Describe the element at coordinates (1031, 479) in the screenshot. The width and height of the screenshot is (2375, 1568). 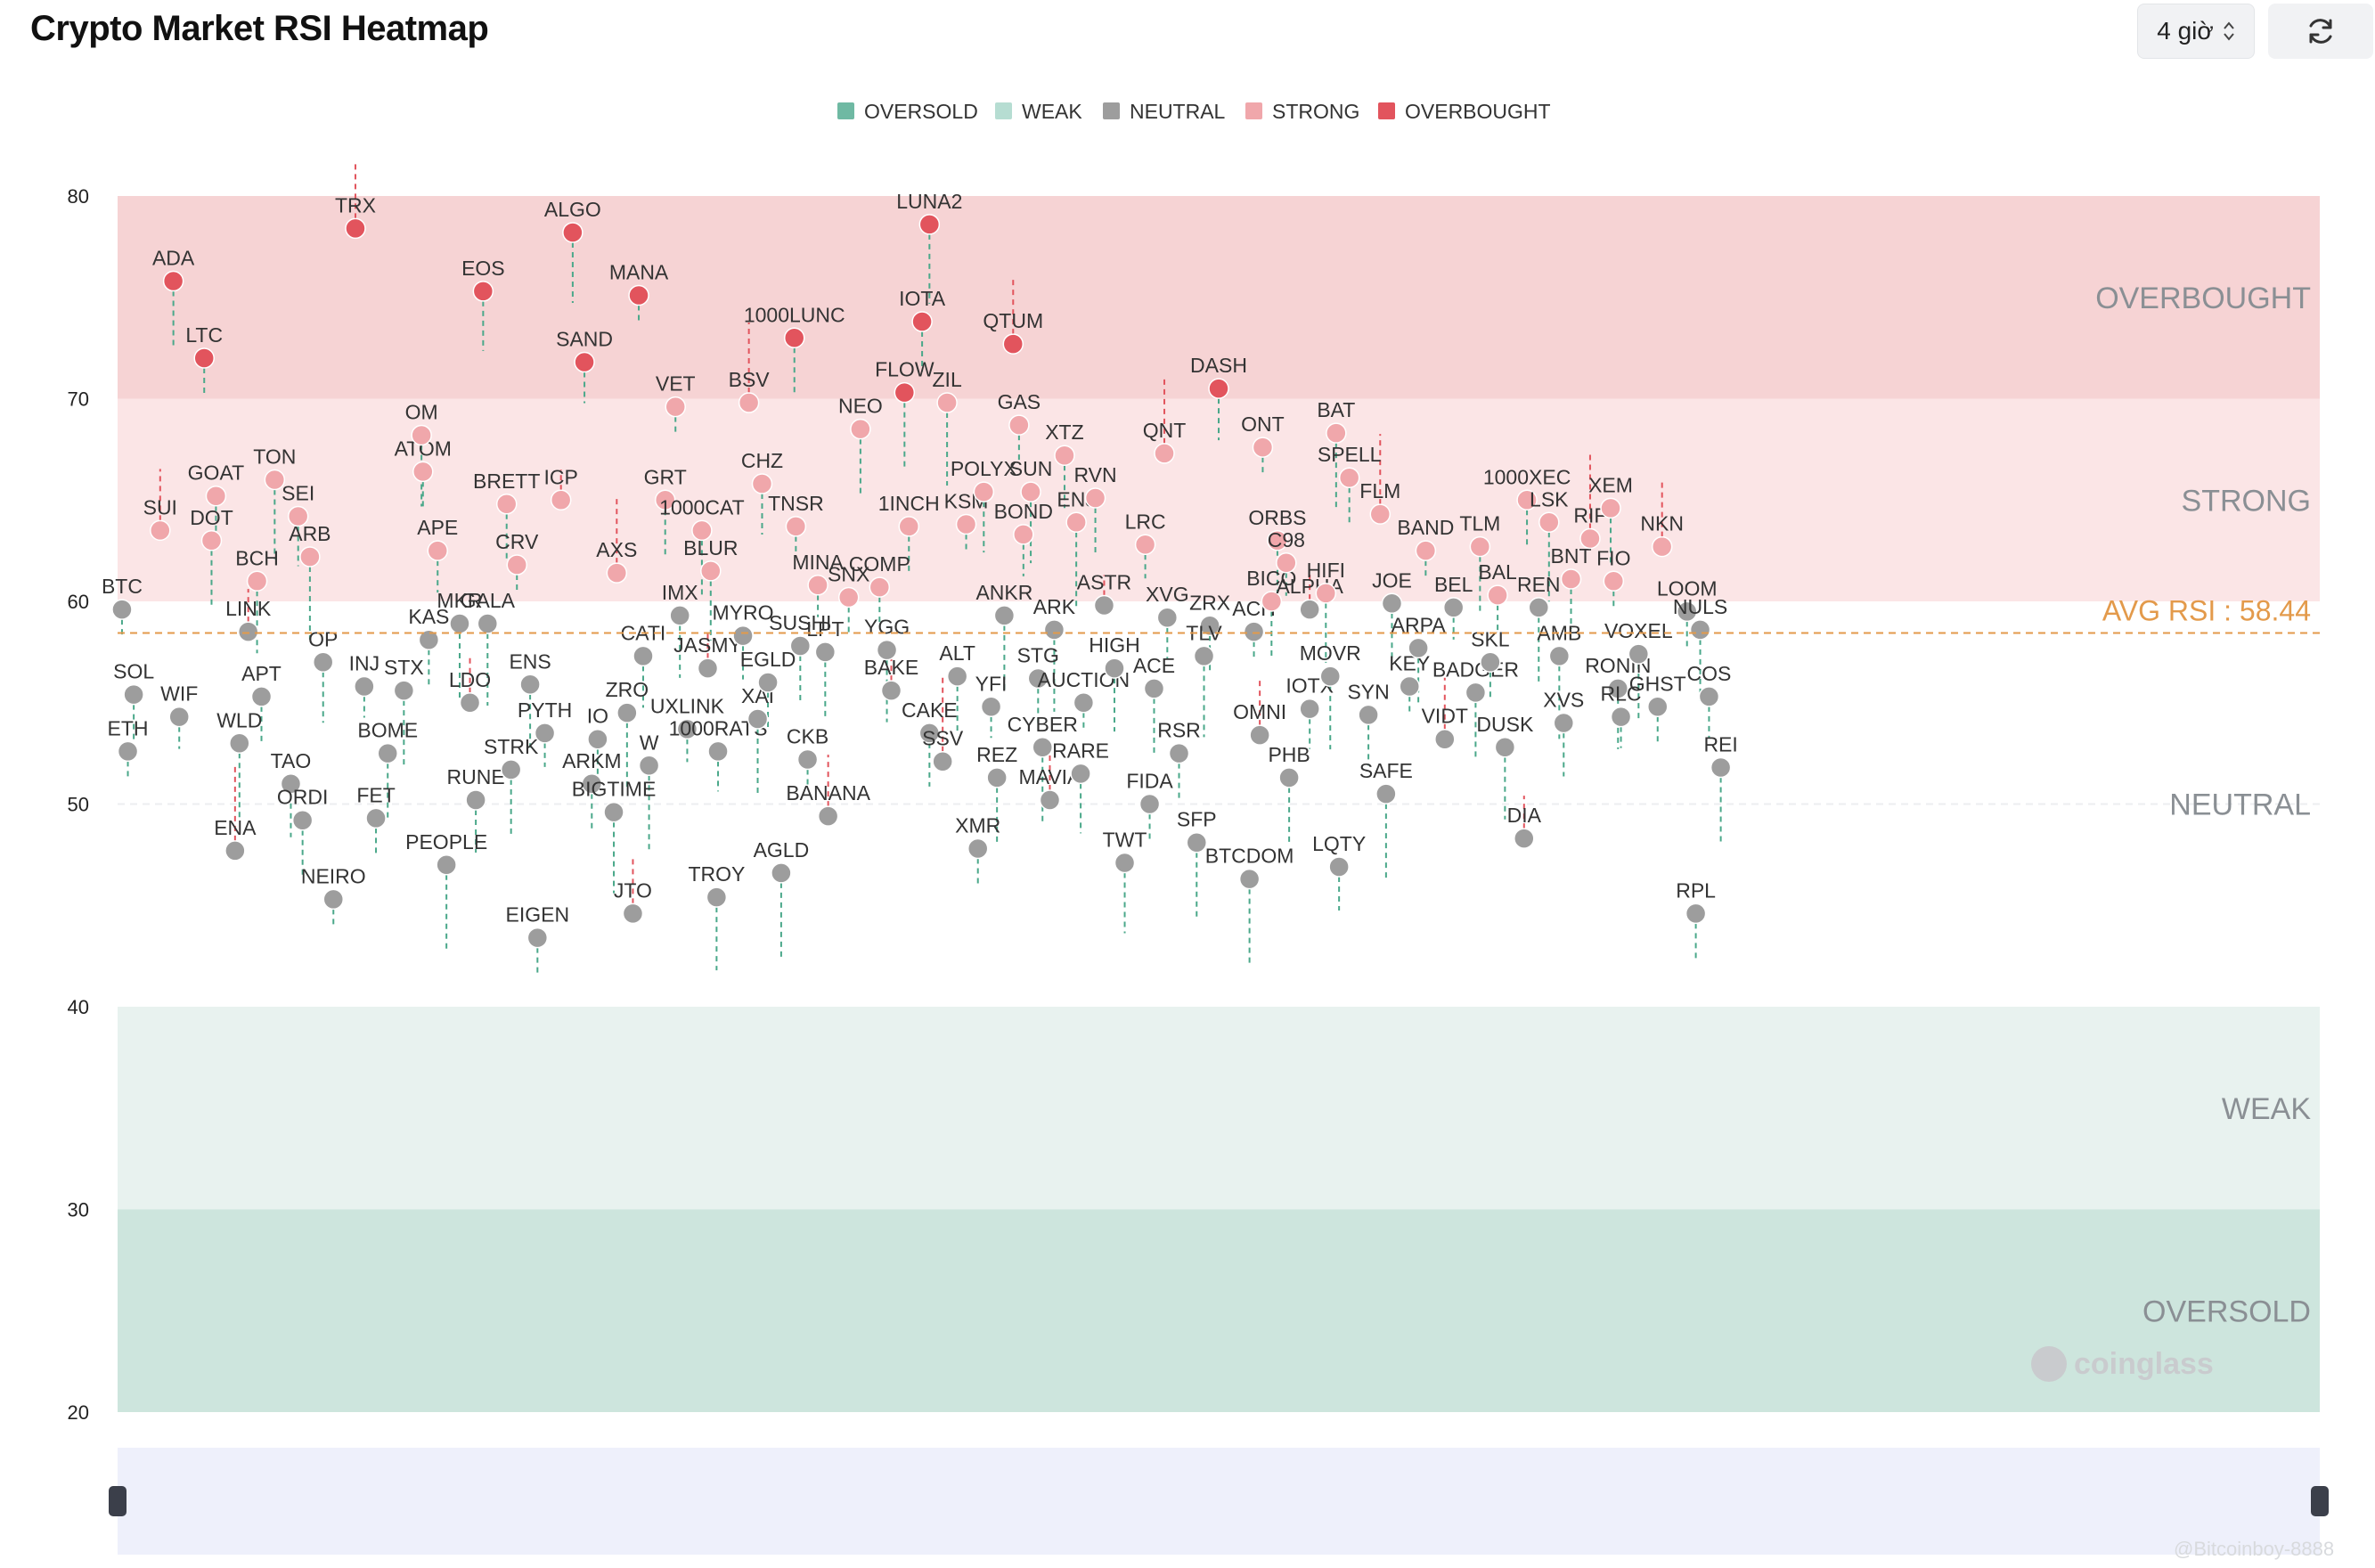
I see `rsi-point-sun: SUN` at that location.